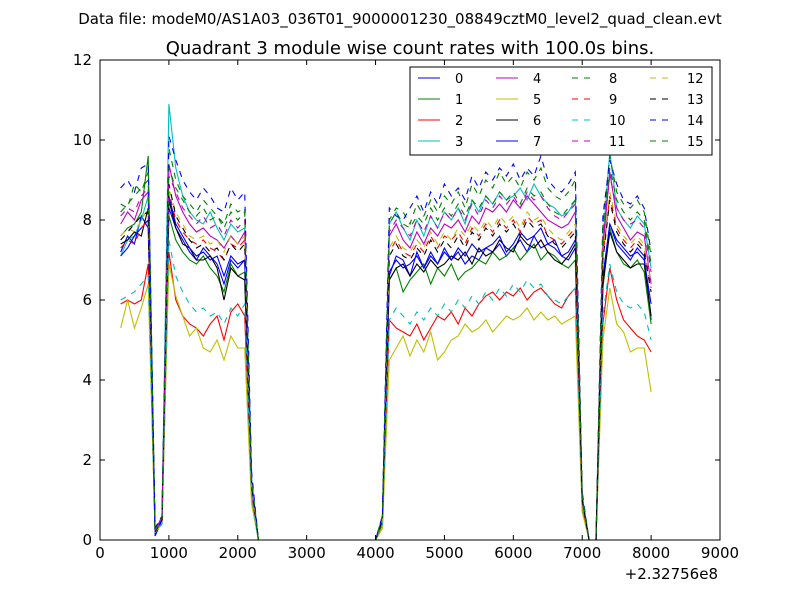  Describe the element at coordinates (561, 111) in the screenshot. I see `legend-box` at that location.